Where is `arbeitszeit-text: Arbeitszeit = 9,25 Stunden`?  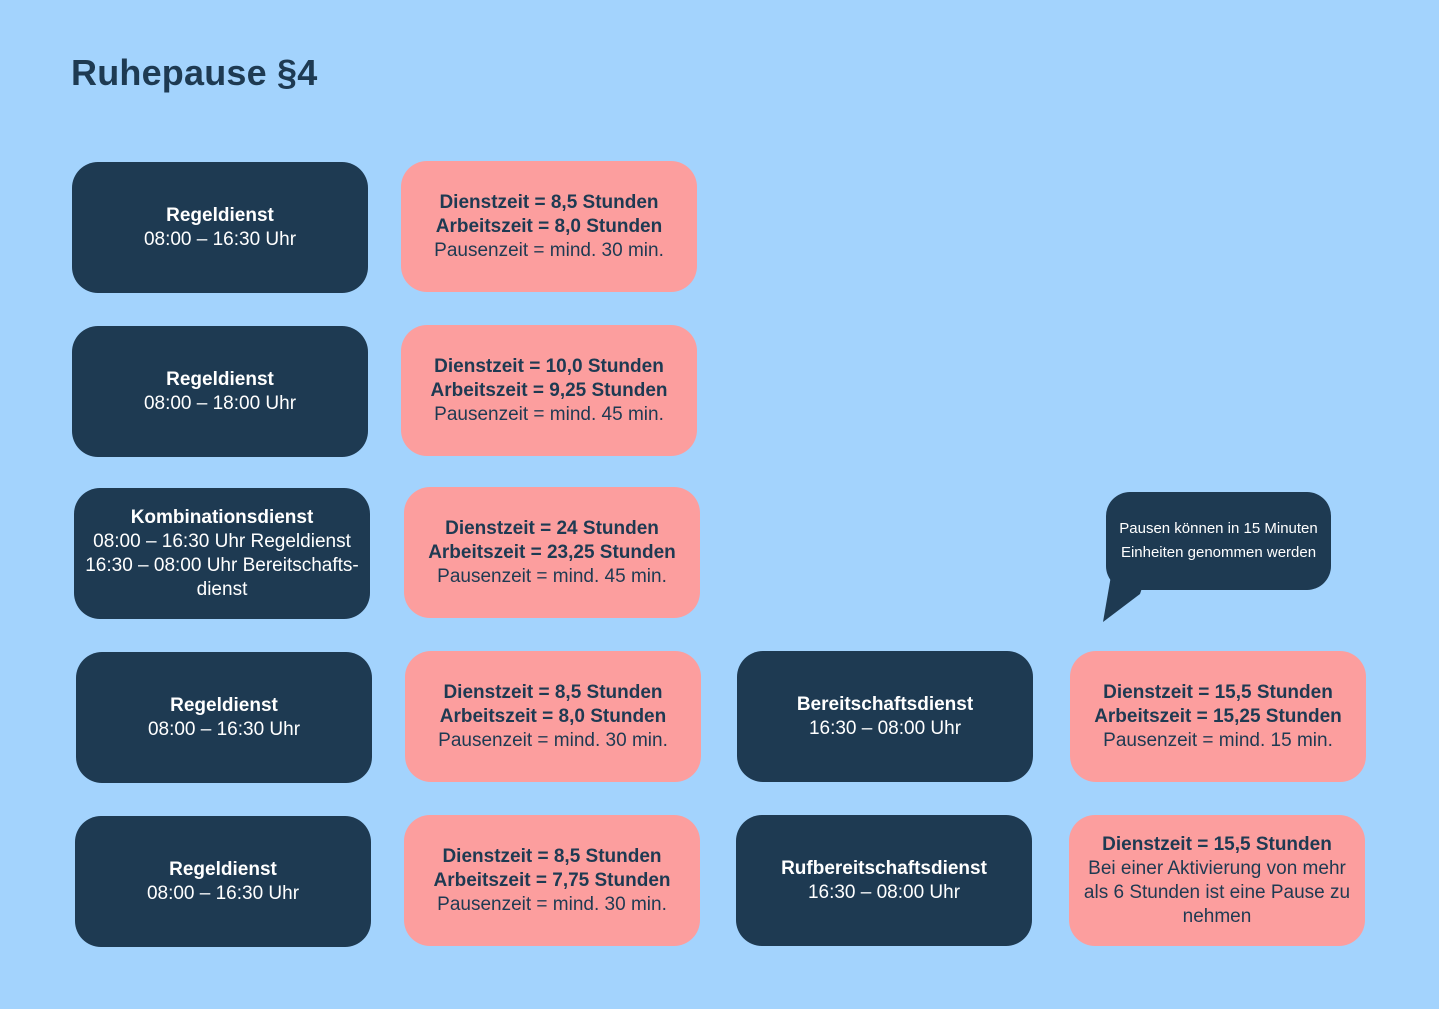
arbeitszeit-text: Arbeitszeit = 9,25 Stunden is located at coordinates (549, 390).